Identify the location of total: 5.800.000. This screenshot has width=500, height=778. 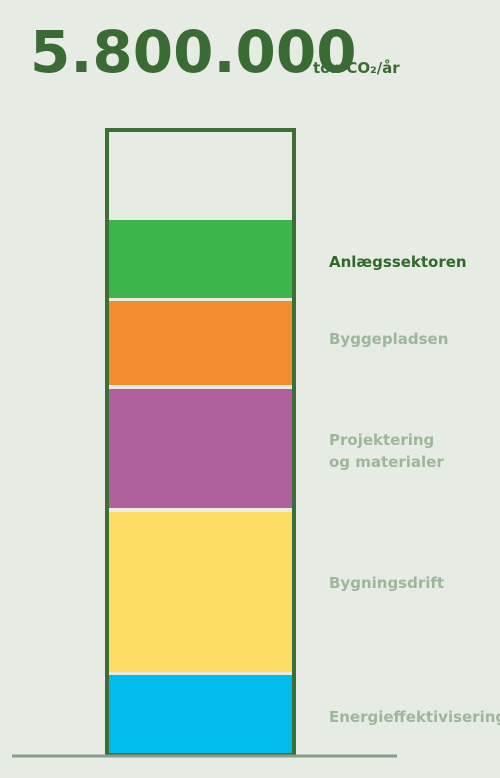
(193, 52).